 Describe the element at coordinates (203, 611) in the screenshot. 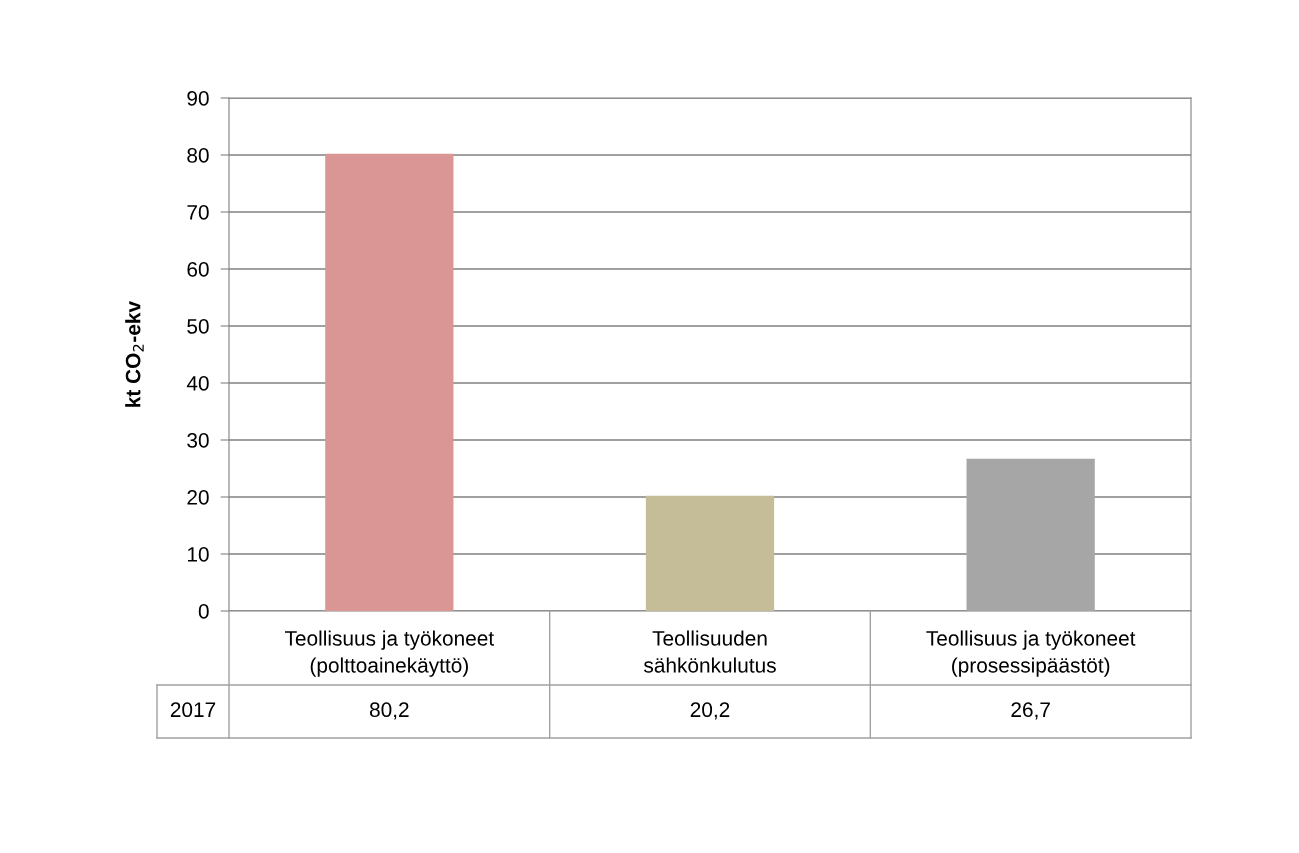

I see `y-tick-label: 0` at that location.